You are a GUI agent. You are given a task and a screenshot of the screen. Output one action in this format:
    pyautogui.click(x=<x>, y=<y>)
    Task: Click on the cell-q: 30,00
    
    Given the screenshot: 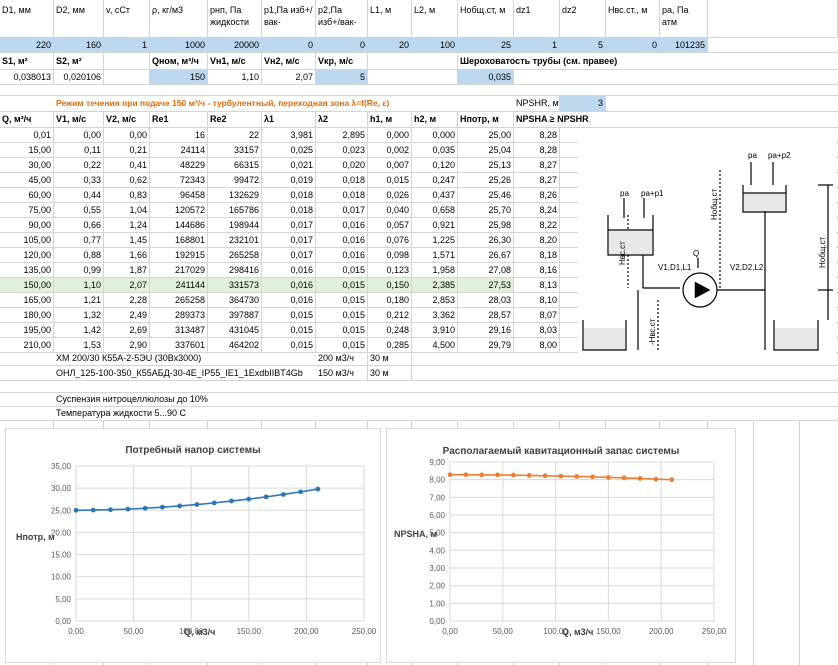 What is the action you would take?
    pyautogui.click(x=27, y=165)
    